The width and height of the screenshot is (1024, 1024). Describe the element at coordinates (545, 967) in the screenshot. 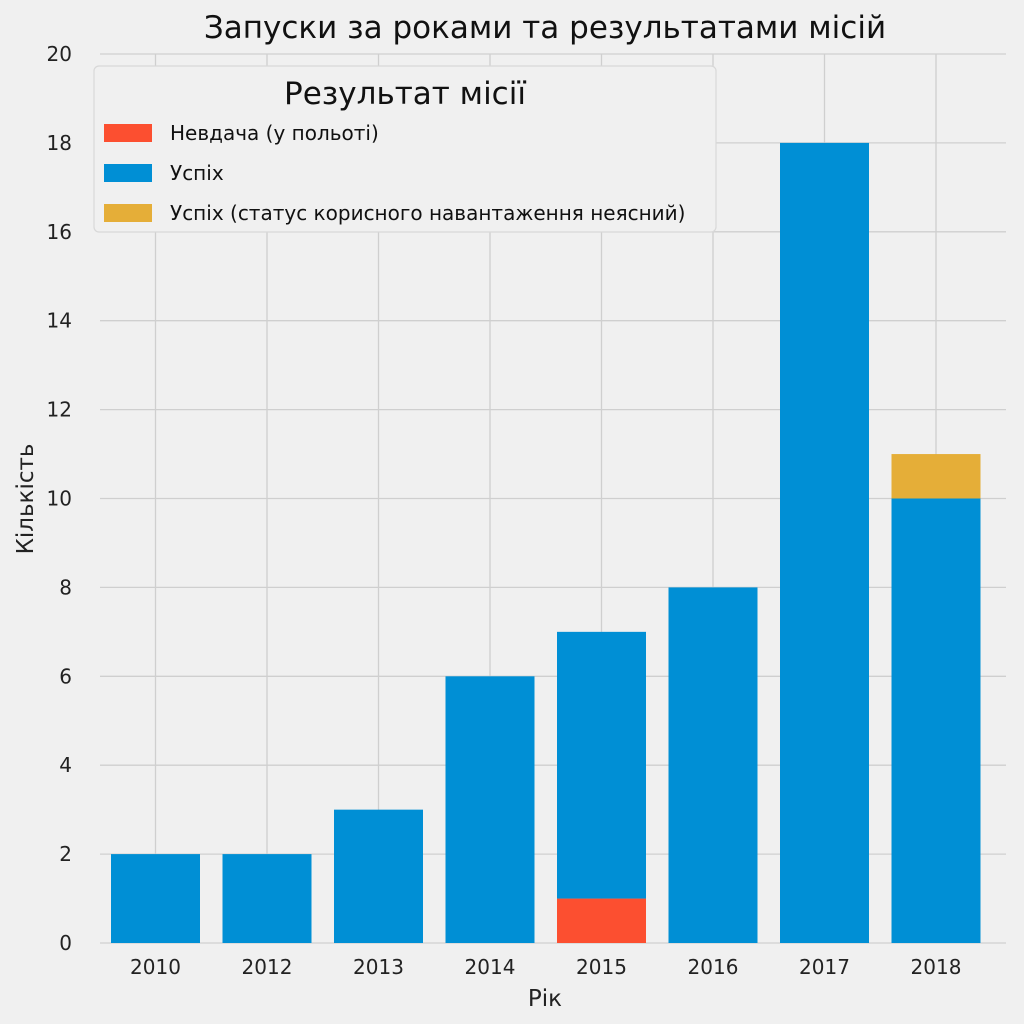

I see `x-tick-labels: 2010 2012 2013 2014 2015 2016 2017 2018` at that location.